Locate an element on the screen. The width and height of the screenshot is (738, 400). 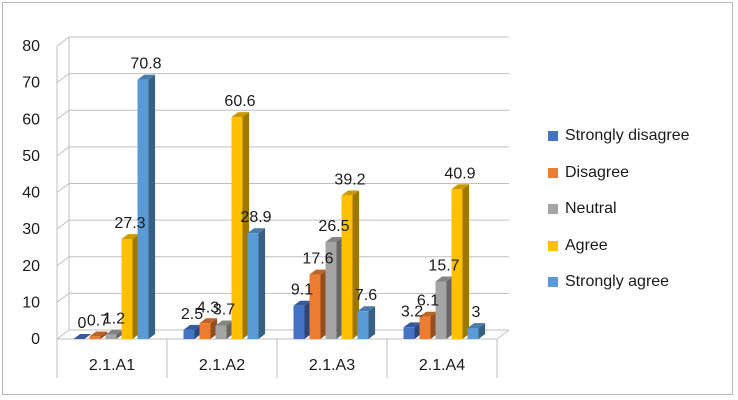
data-label: 15.7 is located at coordinates (443, 266).